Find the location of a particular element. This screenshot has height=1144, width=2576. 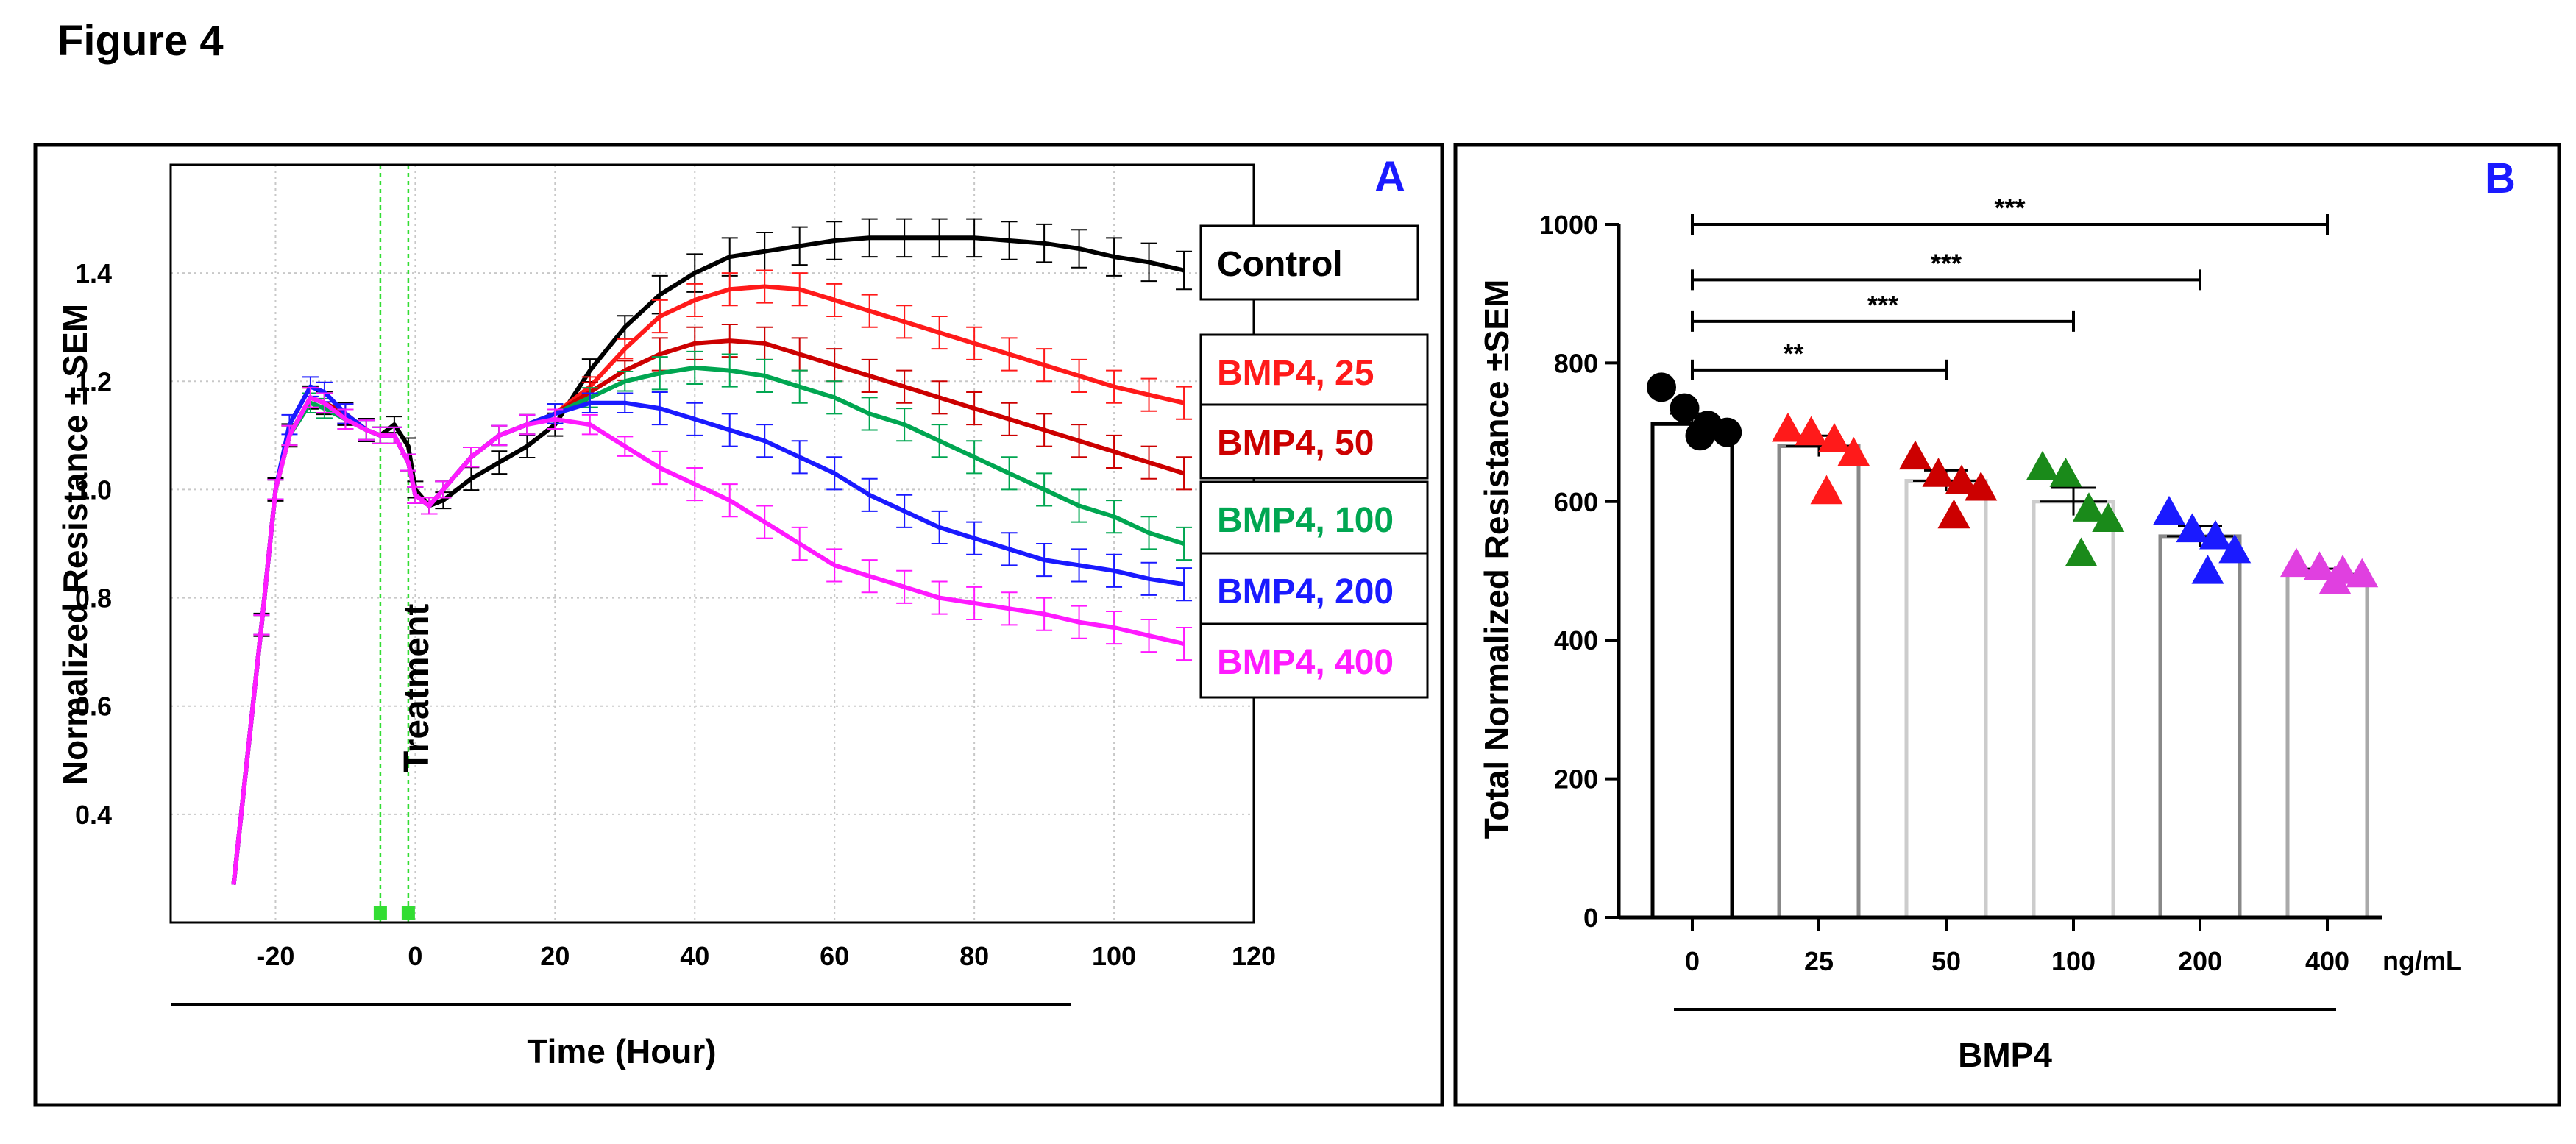

y-tick-label: 200 is located at coordinates (1576, 779).